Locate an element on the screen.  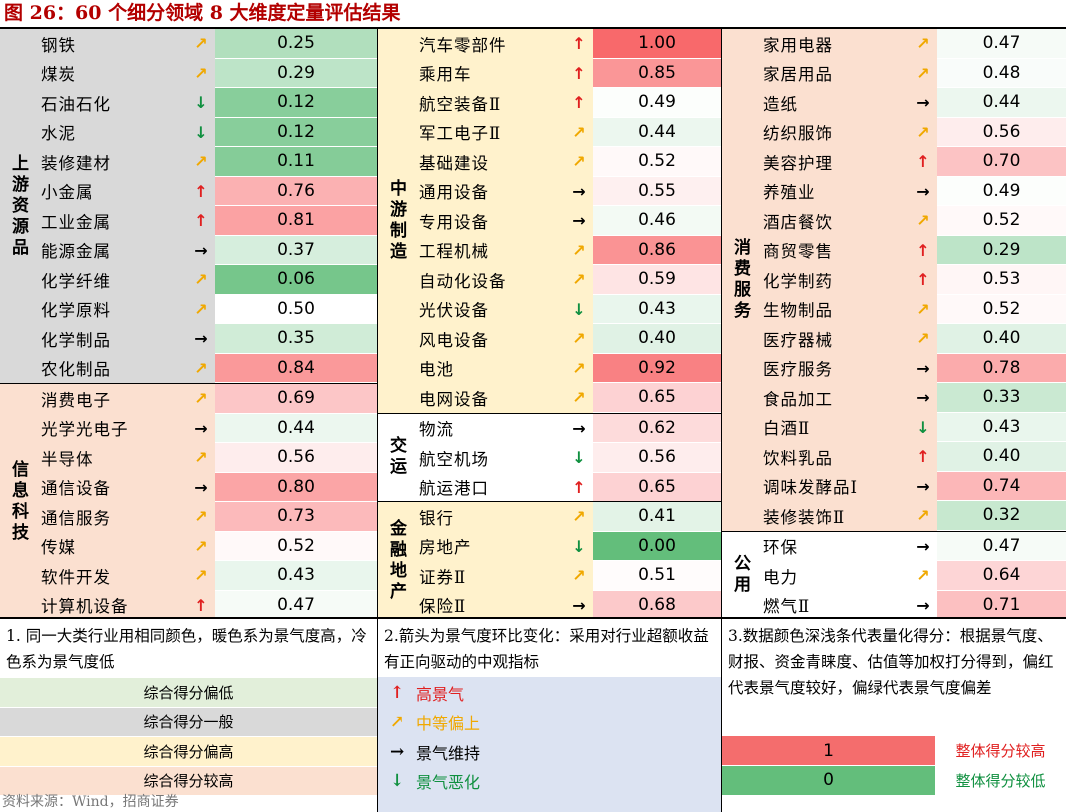
category-label: 公用 is located at coordinates (740, 576).